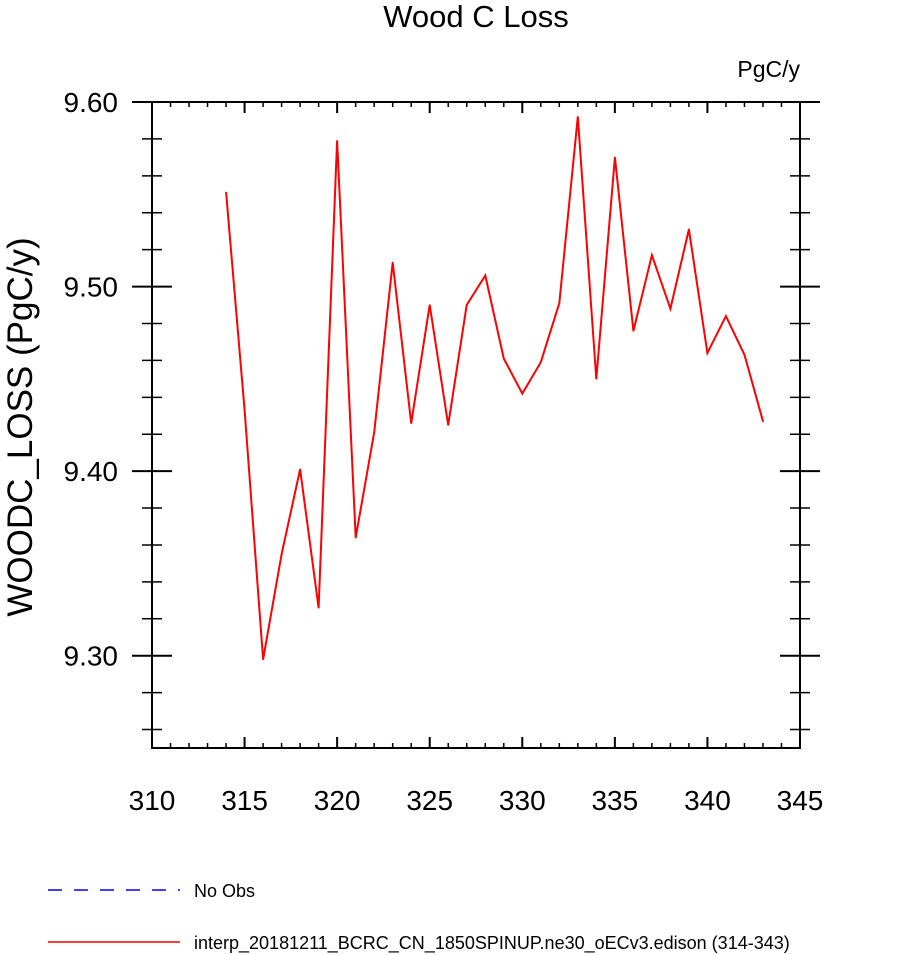 The width and height of the screenshot is (898, 955). Describe the element at coordinates (91, 656) in the screenshot. I see `y-tick-label: 9.30` at that location.